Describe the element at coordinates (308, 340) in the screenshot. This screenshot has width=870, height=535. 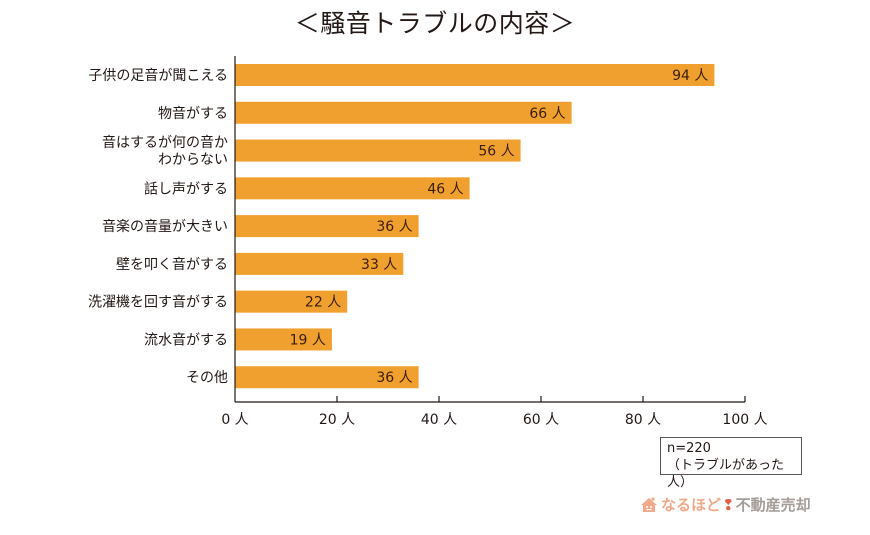
I see `value-label-7: 19 人` at that location.